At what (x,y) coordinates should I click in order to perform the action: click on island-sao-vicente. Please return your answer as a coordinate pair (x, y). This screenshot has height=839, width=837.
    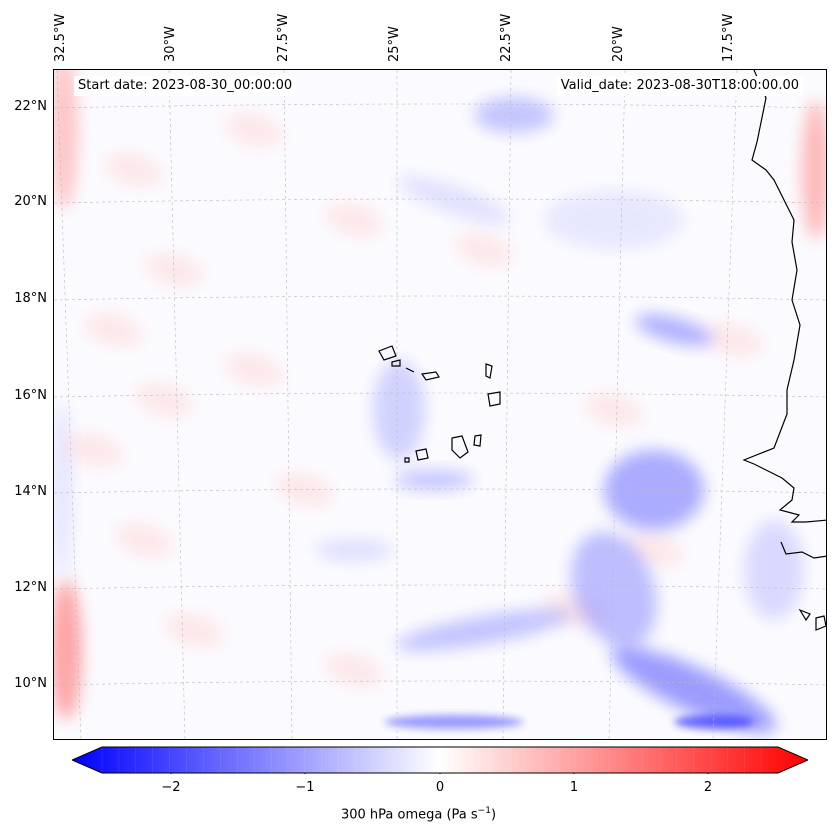
    Looking at the image, I should click on (396, 363).